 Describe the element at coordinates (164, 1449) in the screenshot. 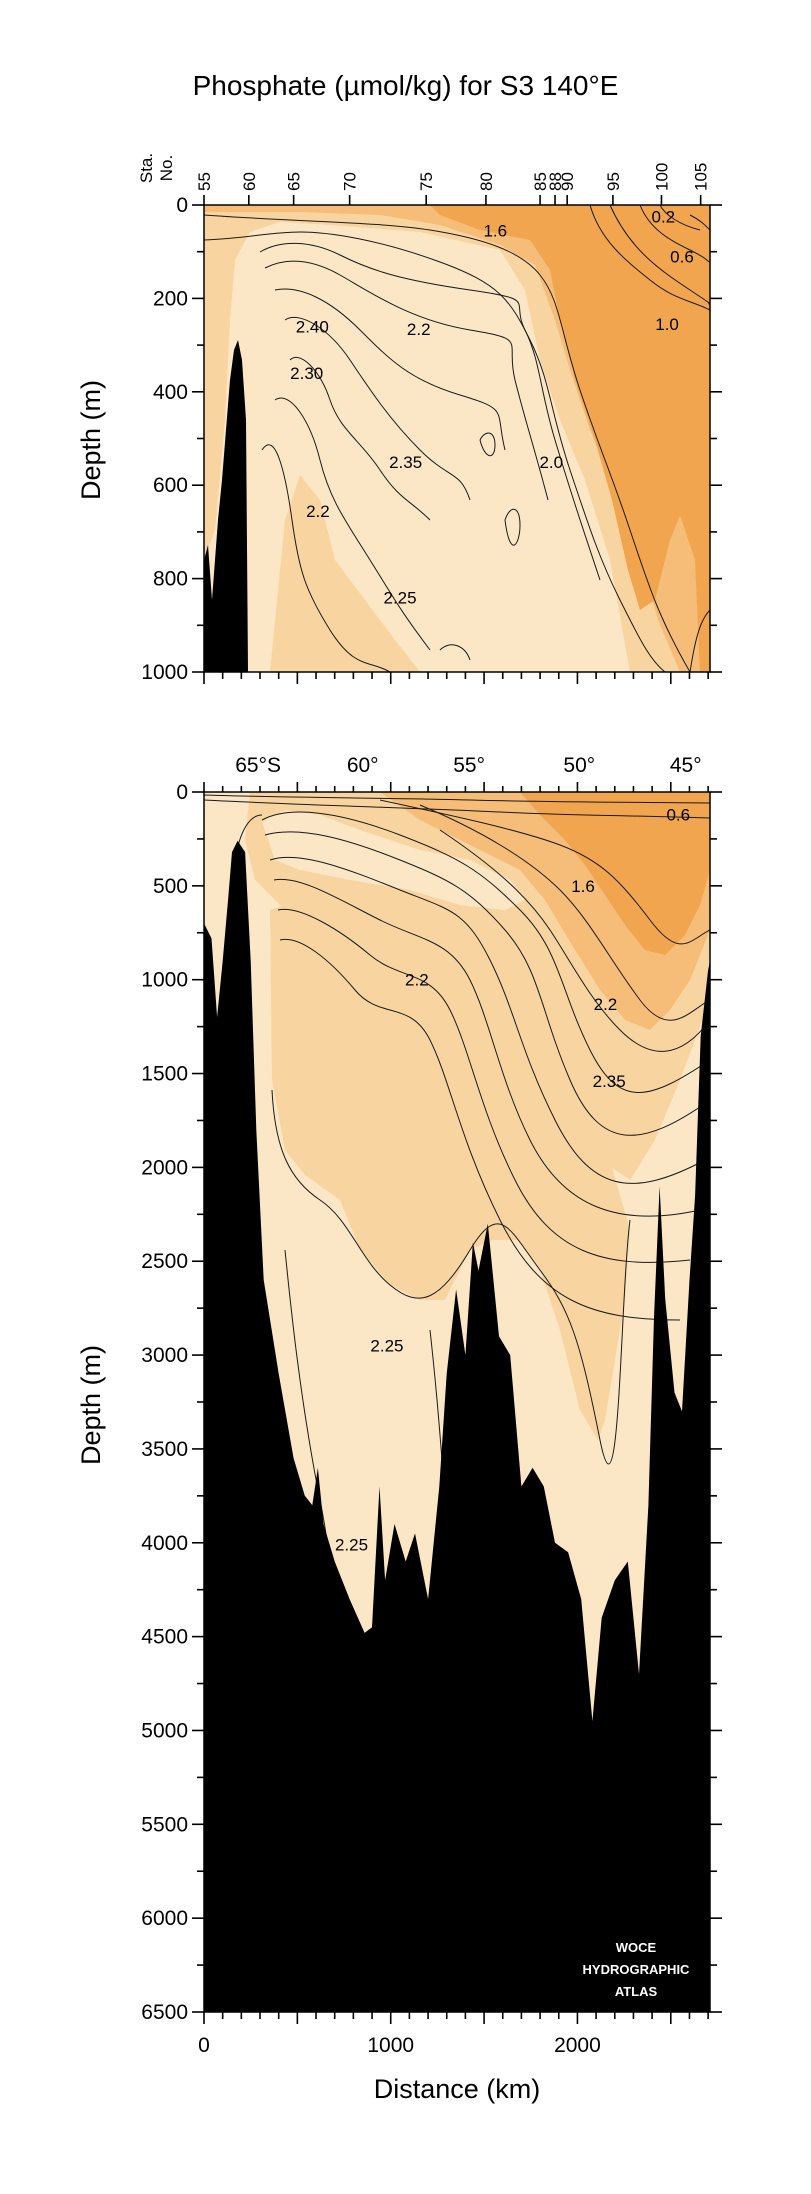

I see `lower-depth-label: 3500` at that location.